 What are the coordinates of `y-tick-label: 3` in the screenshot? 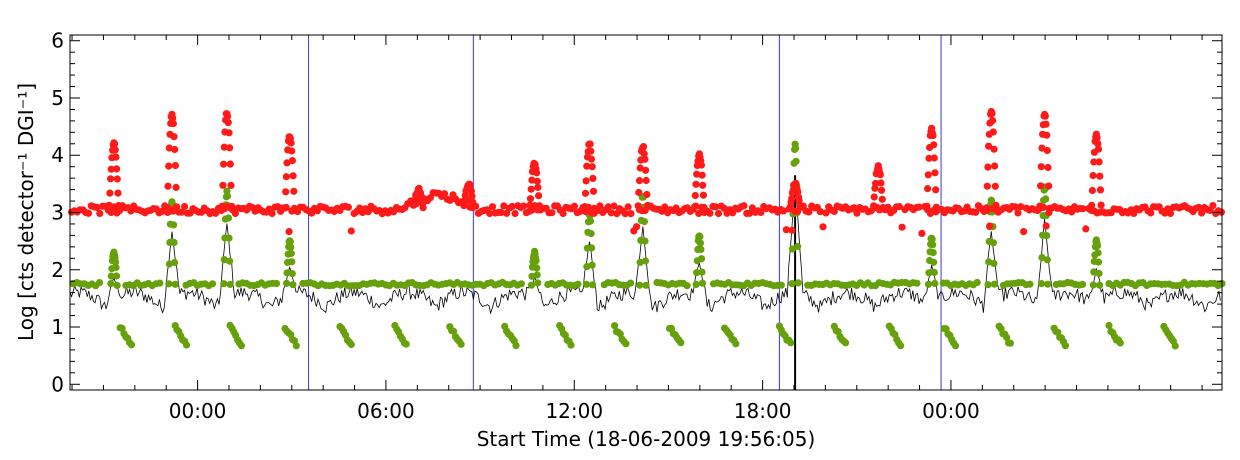 It's located at (57, 213).